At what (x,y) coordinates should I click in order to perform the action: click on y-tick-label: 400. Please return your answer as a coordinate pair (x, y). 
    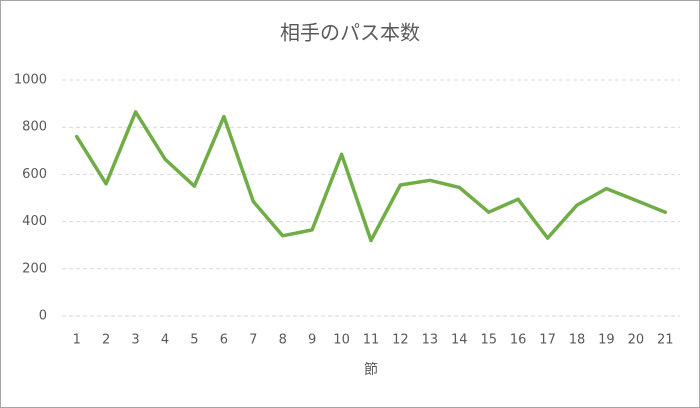
    Looking at the image, I should click on (34, 221).